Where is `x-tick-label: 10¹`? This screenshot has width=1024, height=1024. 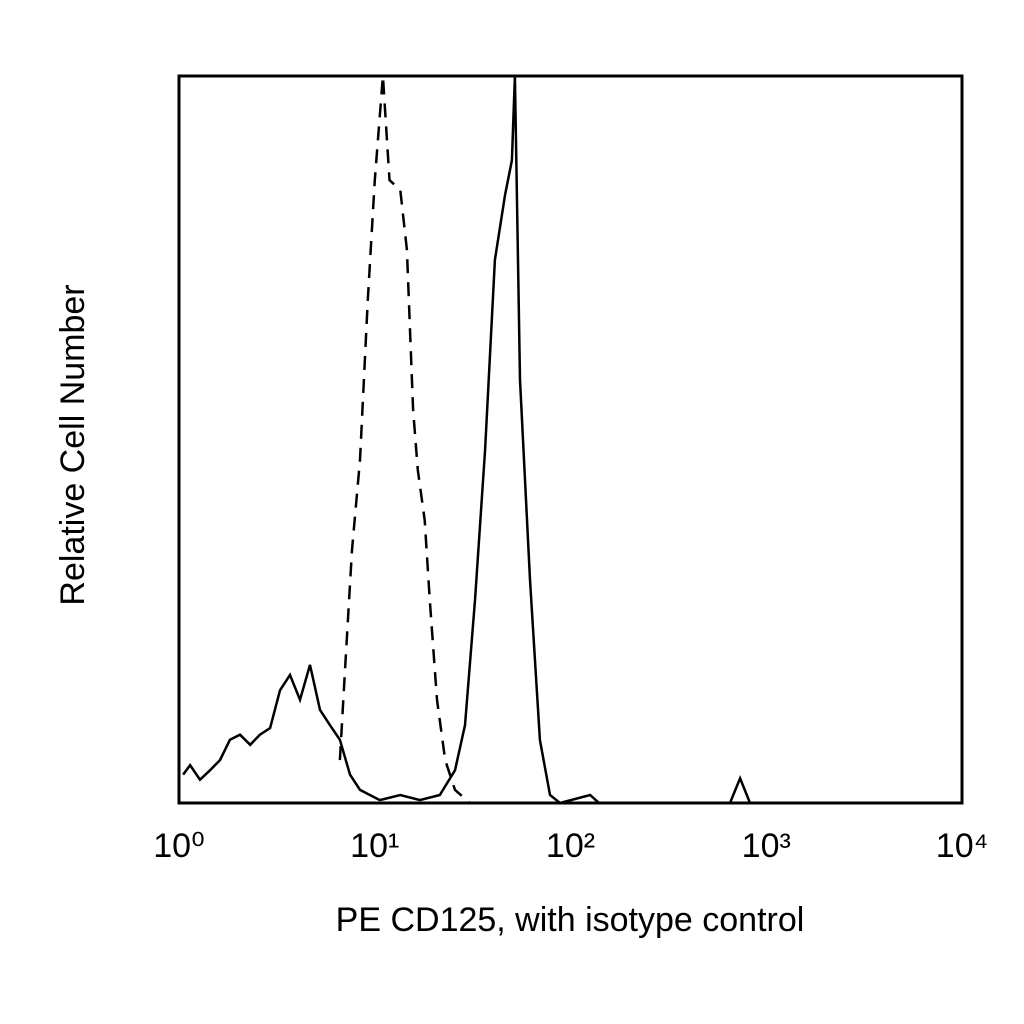
x-tick-label: 10¹ is located at coordinates (374, 846).